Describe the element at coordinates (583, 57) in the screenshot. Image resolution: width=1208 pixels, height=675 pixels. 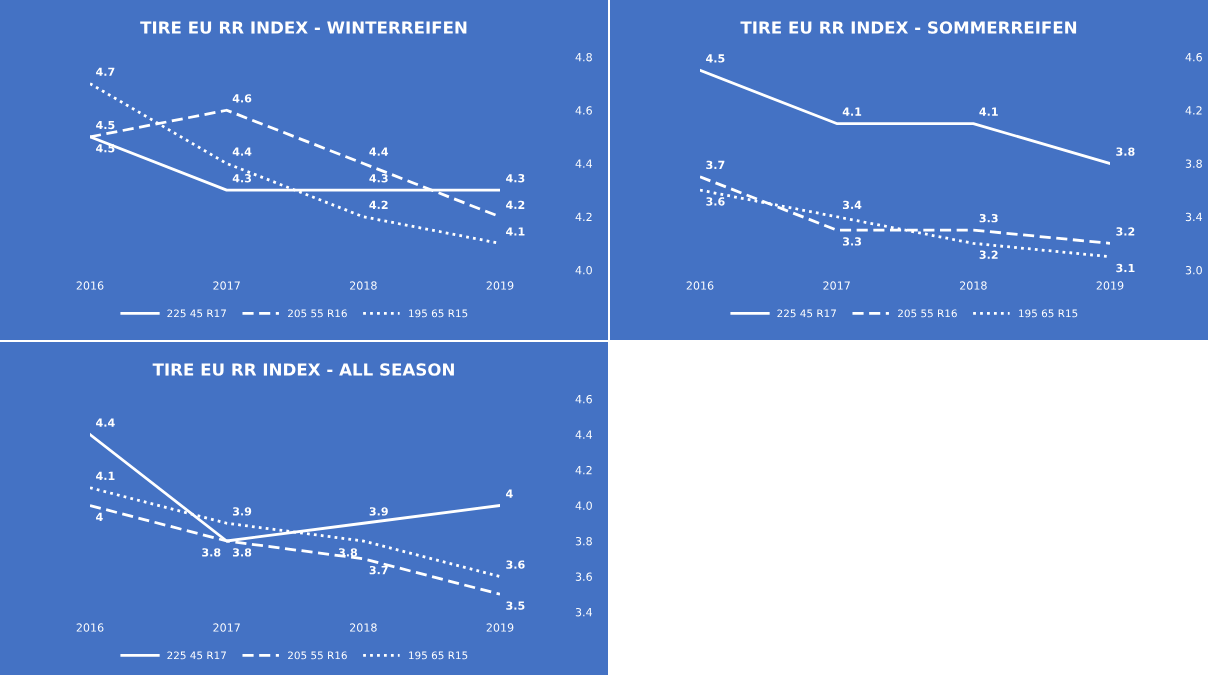
I see `y-tick-label: 4.8` at that location.